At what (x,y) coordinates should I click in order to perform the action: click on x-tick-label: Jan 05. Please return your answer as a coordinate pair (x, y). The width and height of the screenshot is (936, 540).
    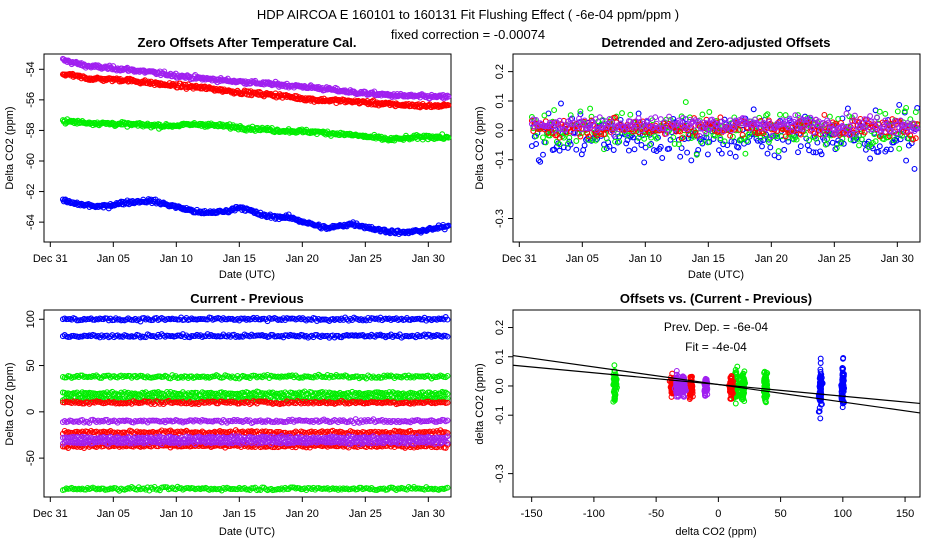
    Looking at the image, I should click on (582, 259).